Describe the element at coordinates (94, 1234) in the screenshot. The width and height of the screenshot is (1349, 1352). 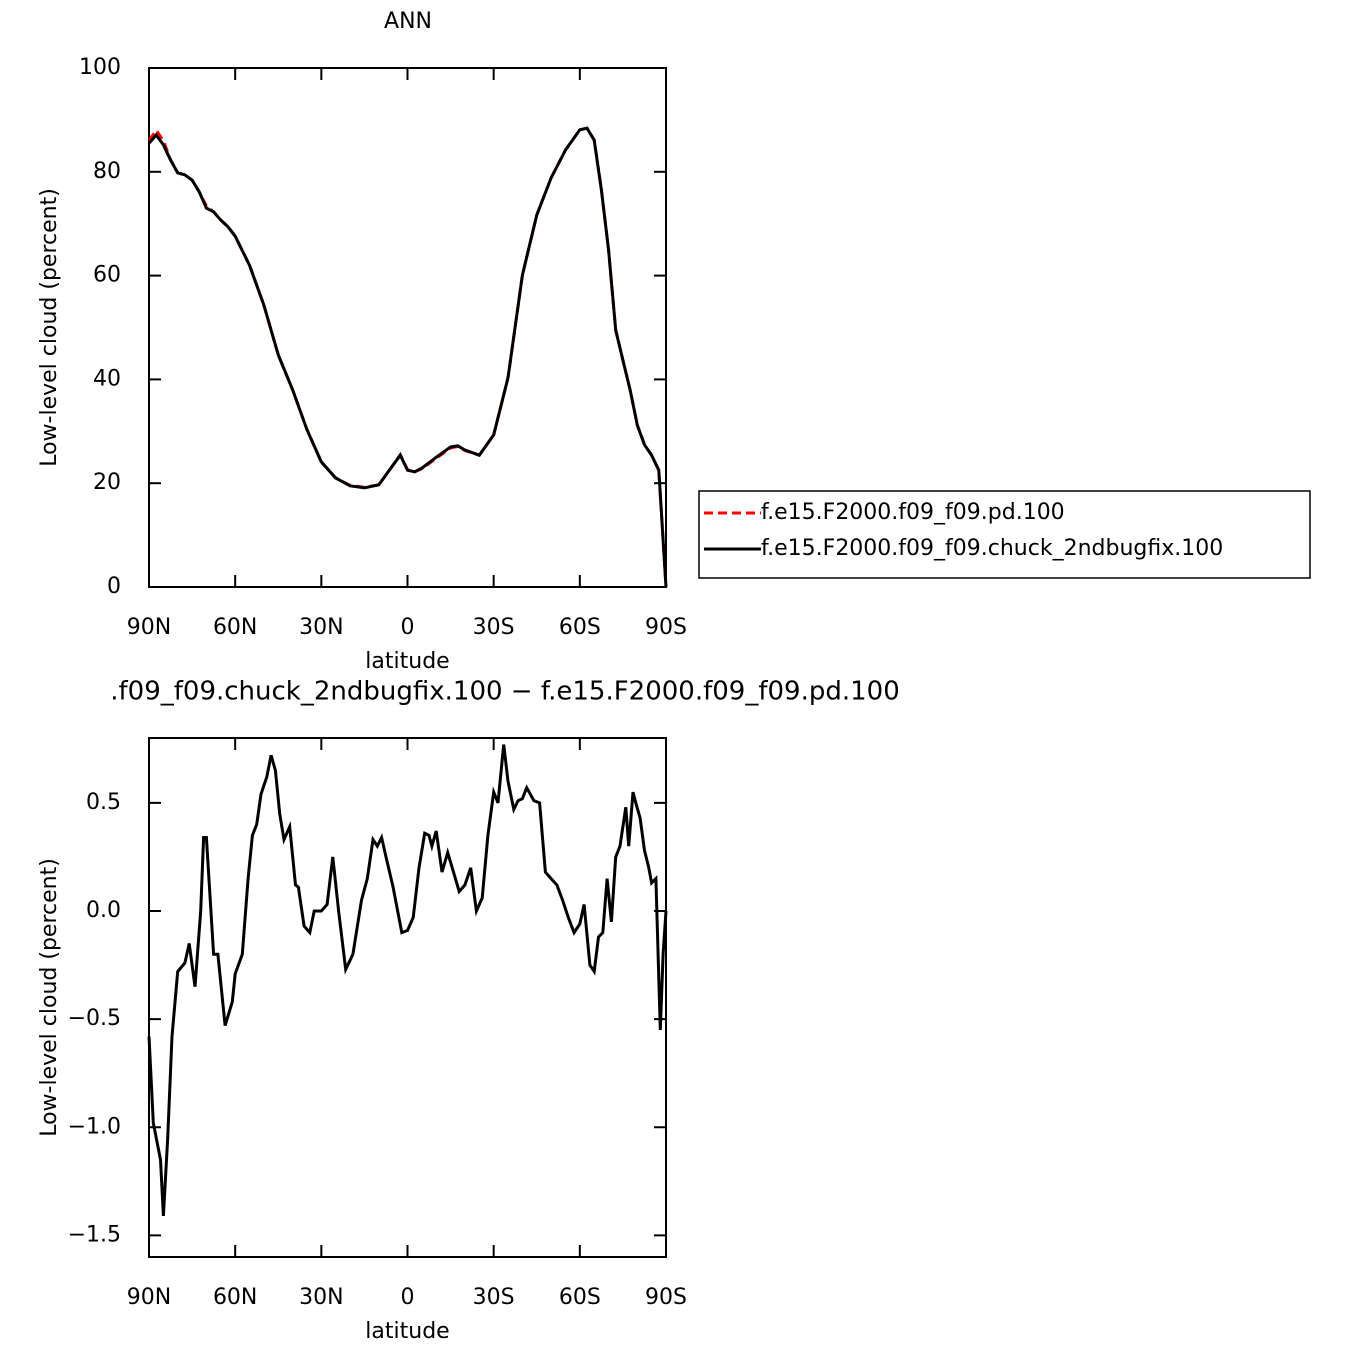
I see `y-tick-label: −1.5` at that location.